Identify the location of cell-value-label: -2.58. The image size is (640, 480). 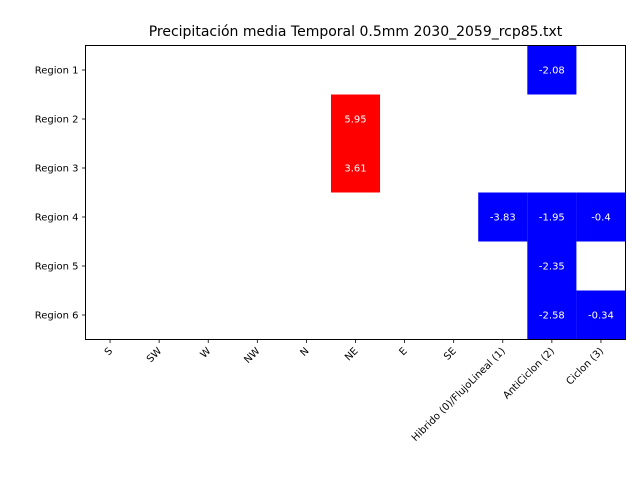
(552, 316).